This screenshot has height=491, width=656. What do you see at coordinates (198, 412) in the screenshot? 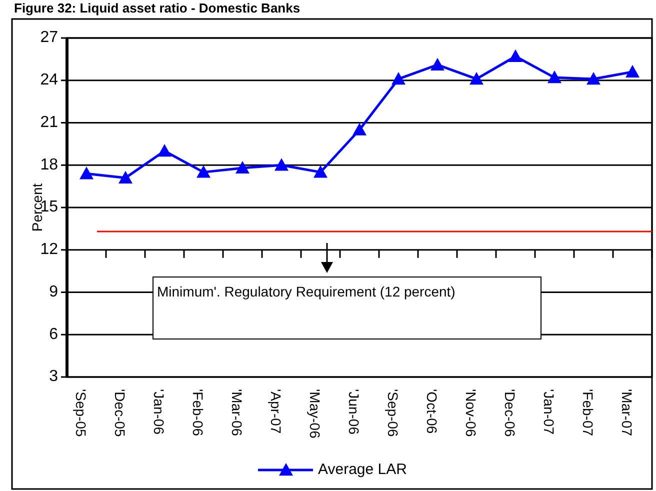
I see `x-tick-label: 'Feb-06` at bounding box center [198, 412].